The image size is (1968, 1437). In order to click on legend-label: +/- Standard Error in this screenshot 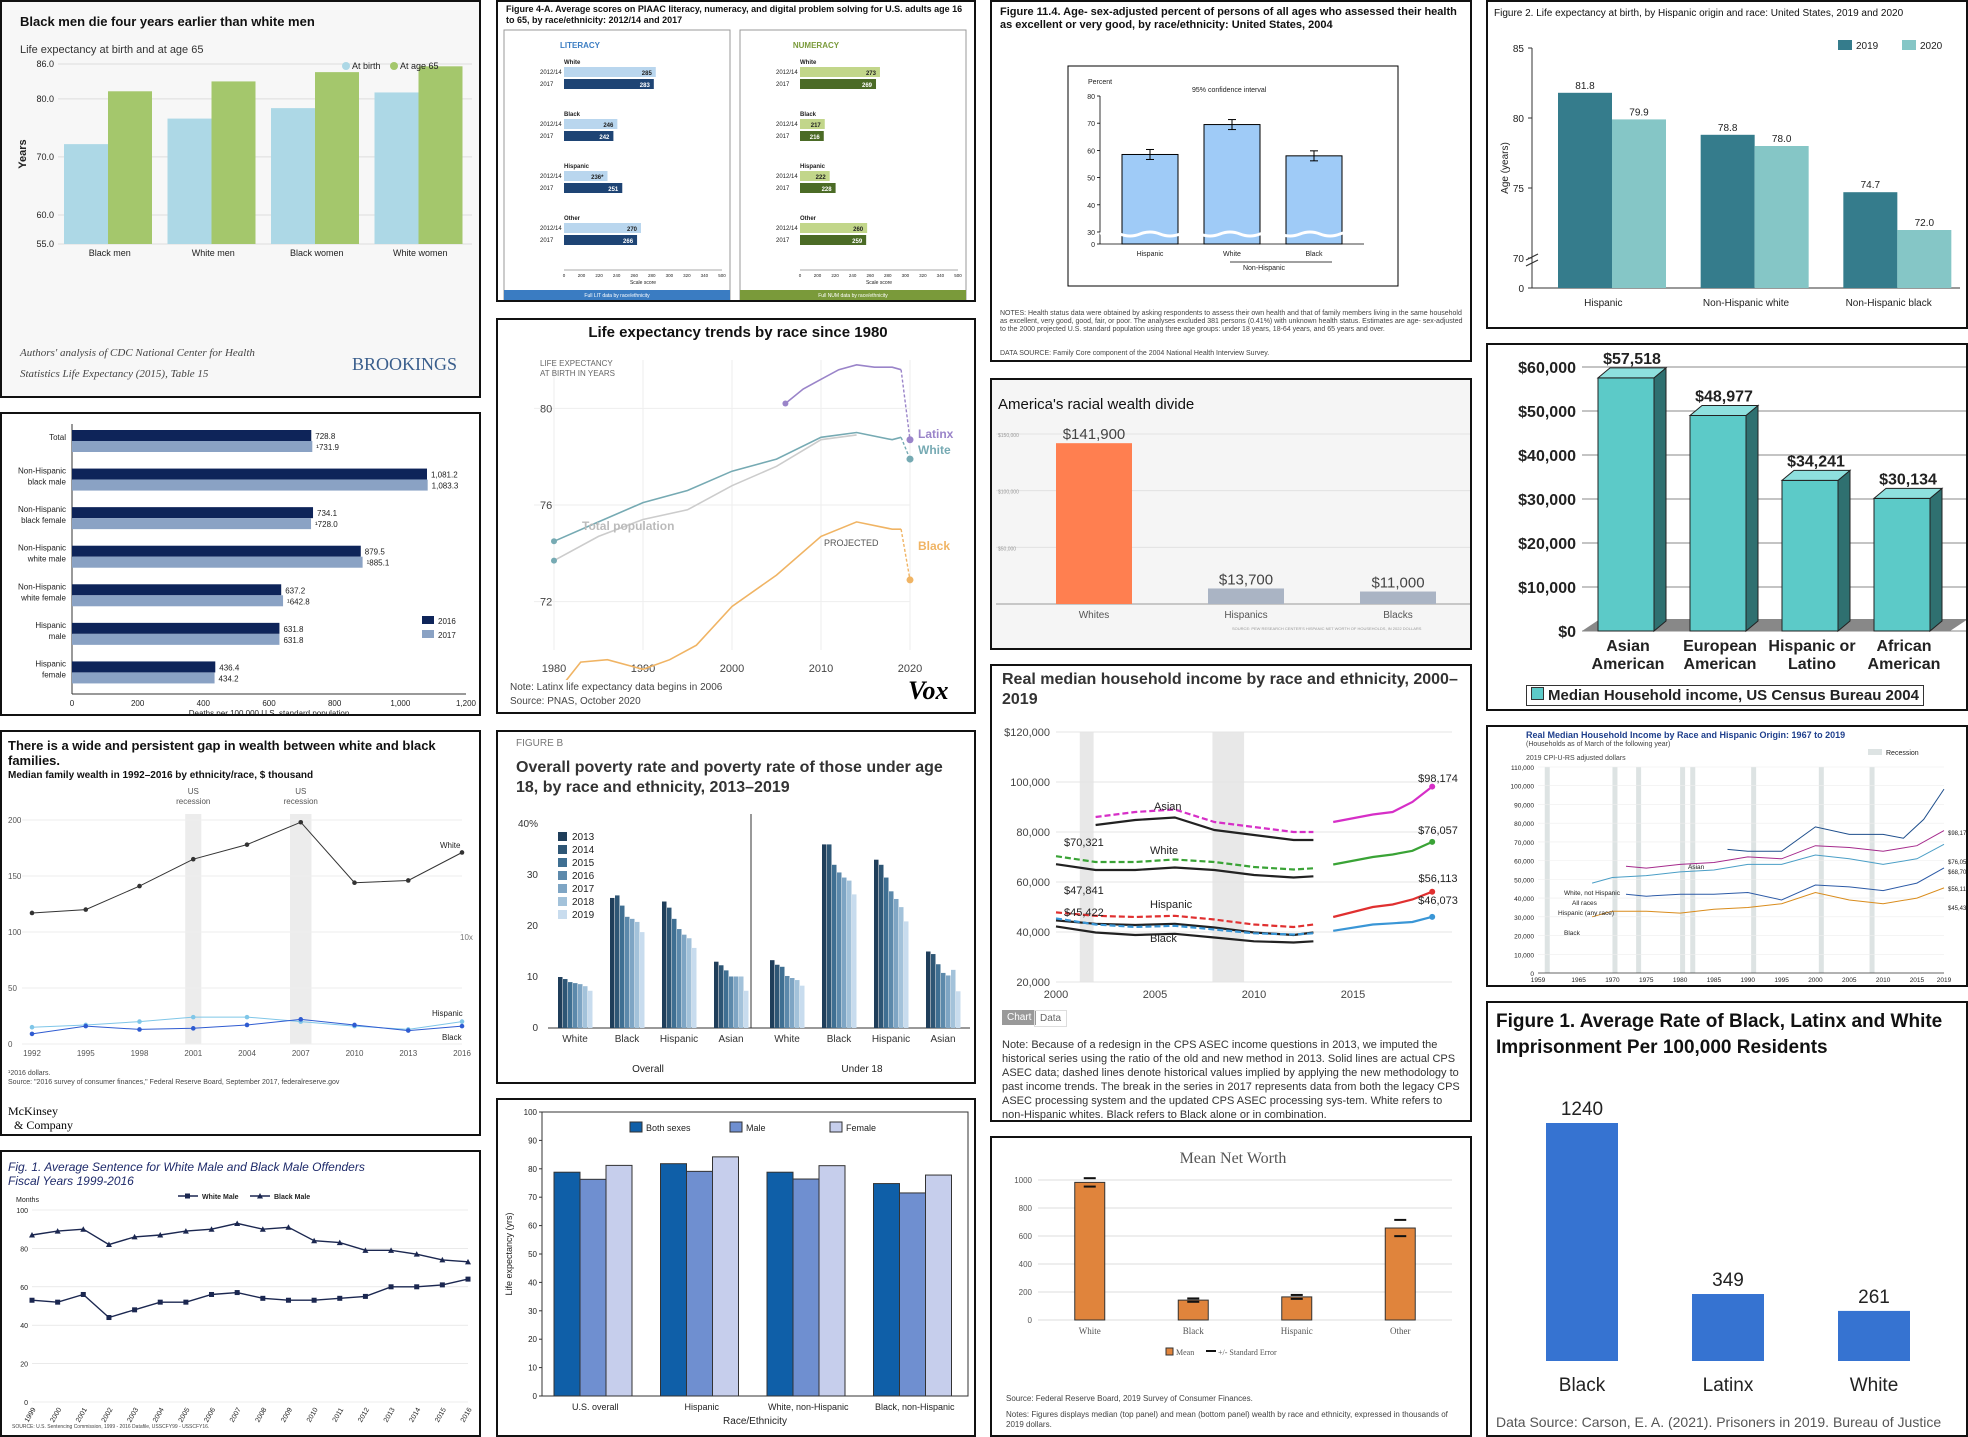, I will do `click(1247, 1352)`.